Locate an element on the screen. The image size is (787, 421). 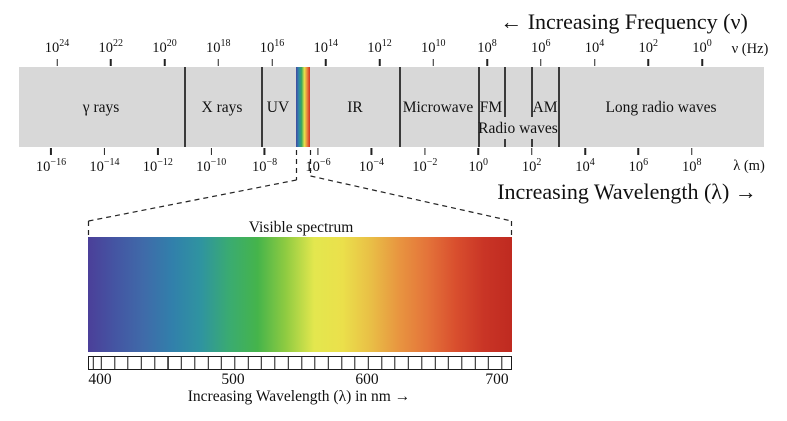
divider-ir-microwave is located at coordinates (400, 107).